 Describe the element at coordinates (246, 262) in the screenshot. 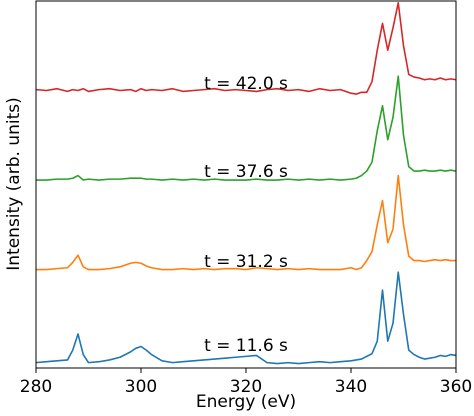

I see `series-annotation: t = 31.2 s` at that location.